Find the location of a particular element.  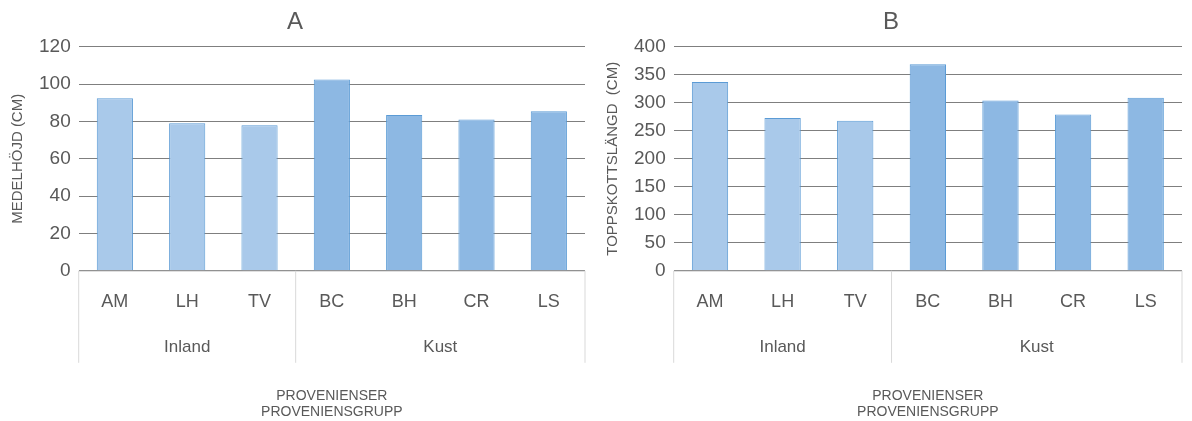

y-tick-label: 150 is located at coordinates (650, 186).